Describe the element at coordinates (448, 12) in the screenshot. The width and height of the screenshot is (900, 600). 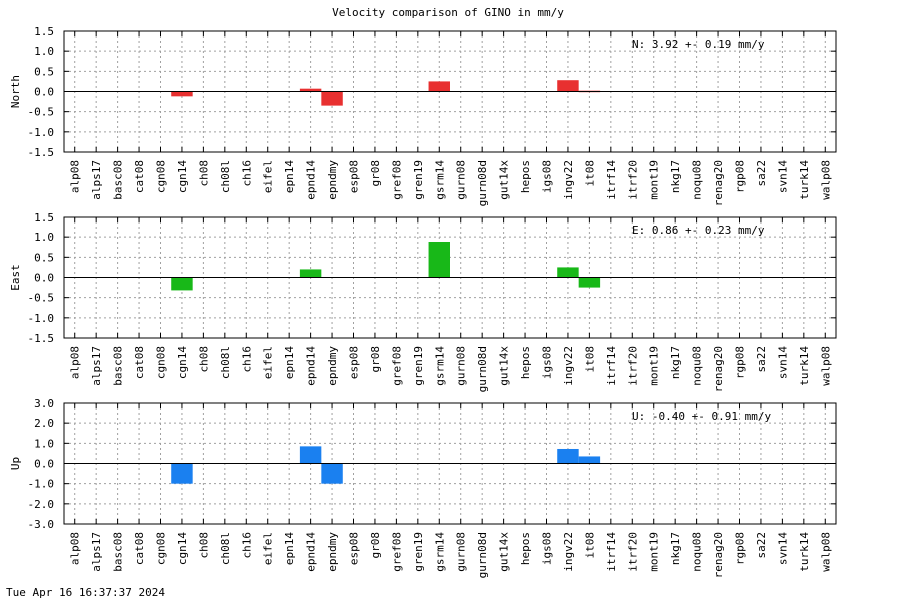
I see `chart-title: Velocity comparison of GINO in mm/y` at that location.